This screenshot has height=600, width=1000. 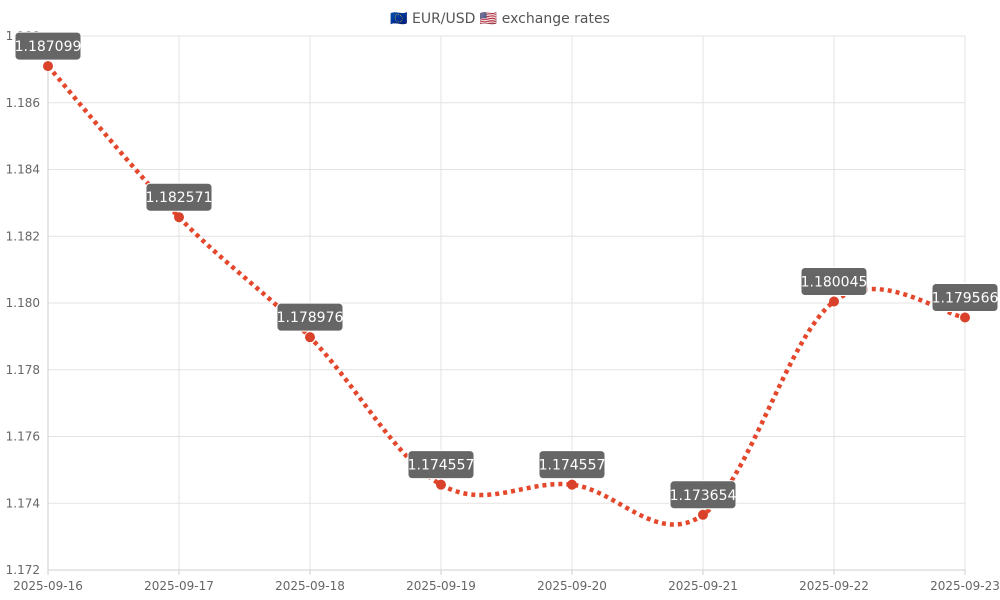 I want to click on data-label-text: 1.178976, so click(x=310, y=318).